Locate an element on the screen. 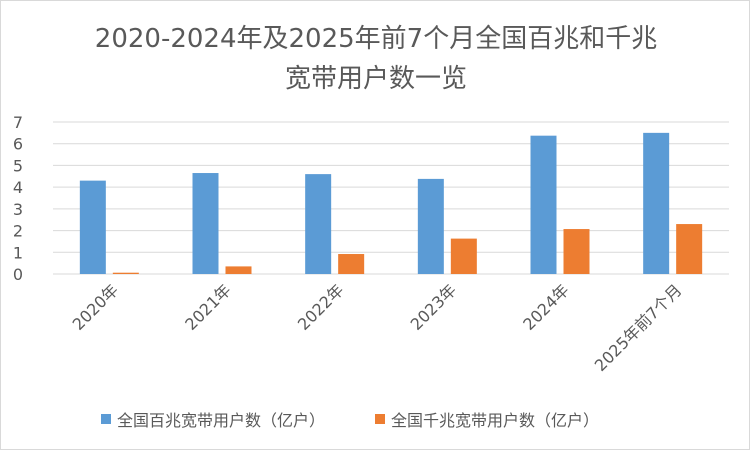 This screenshot has width=752, height=452. y-tick-label: 2 is located at coordinates (18, 231).